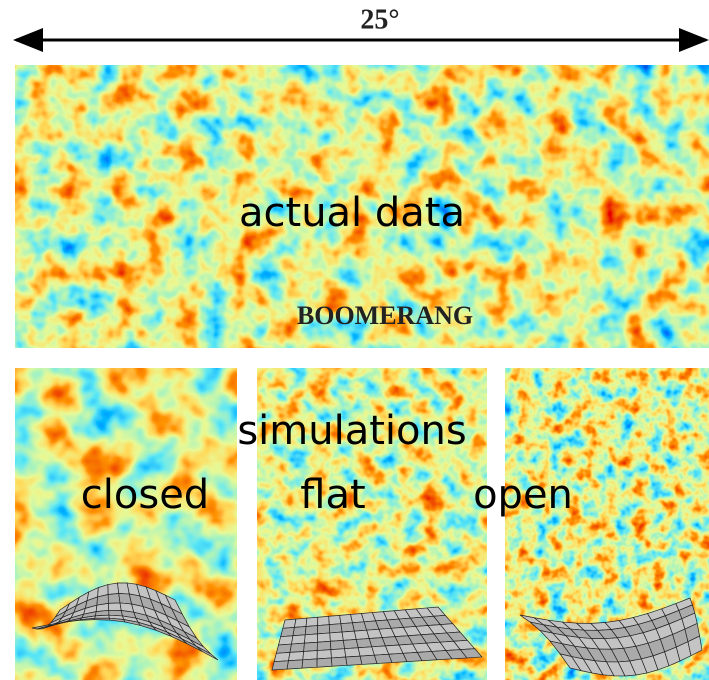 This screenshot has height=680, width=709. What do you see at coordinates (523, 495) in the screenshot?
I see `open-label: open` at bounding box center [523, 495].